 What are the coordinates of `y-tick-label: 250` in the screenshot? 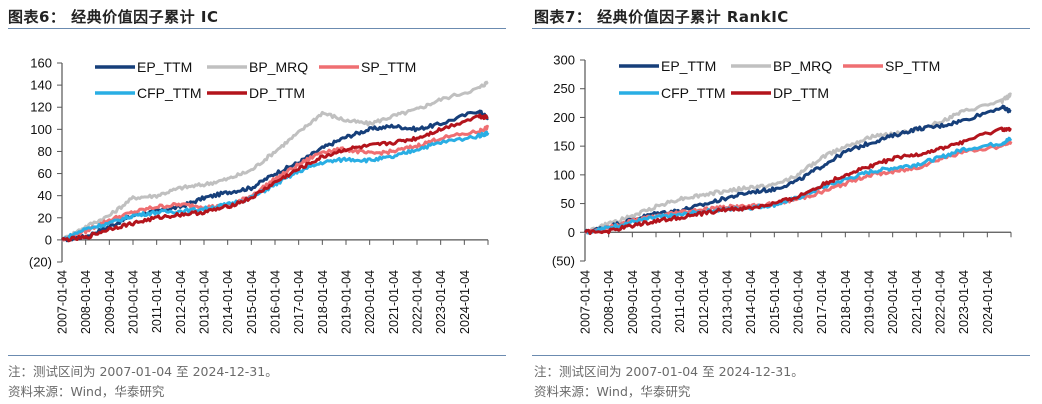 It's located at (564, 88).